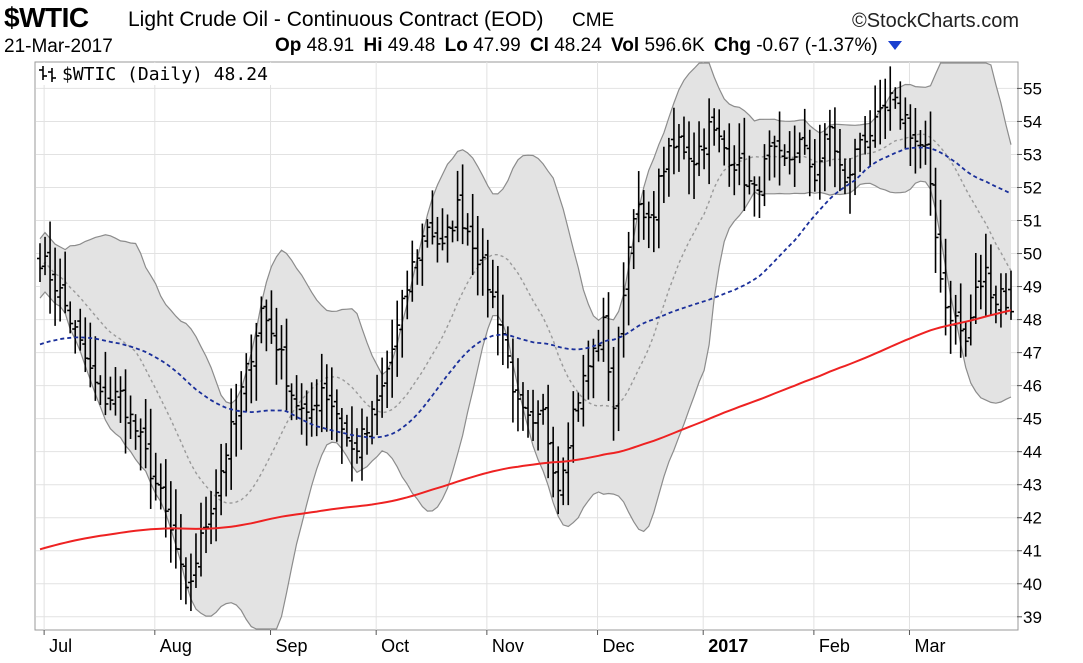 The image size is (1083, 663). What do you see at coordinates (728, 646) in the screenshot?
I see `x-tick-label: 2017` at bounding box center [728, 646].